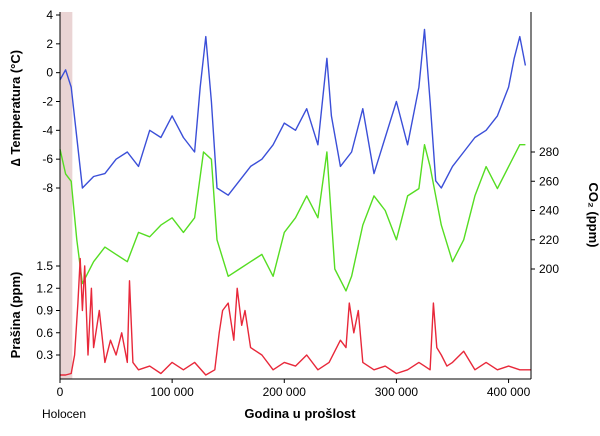  I want to click on co2-tick-label: 200, so click(549, 269).